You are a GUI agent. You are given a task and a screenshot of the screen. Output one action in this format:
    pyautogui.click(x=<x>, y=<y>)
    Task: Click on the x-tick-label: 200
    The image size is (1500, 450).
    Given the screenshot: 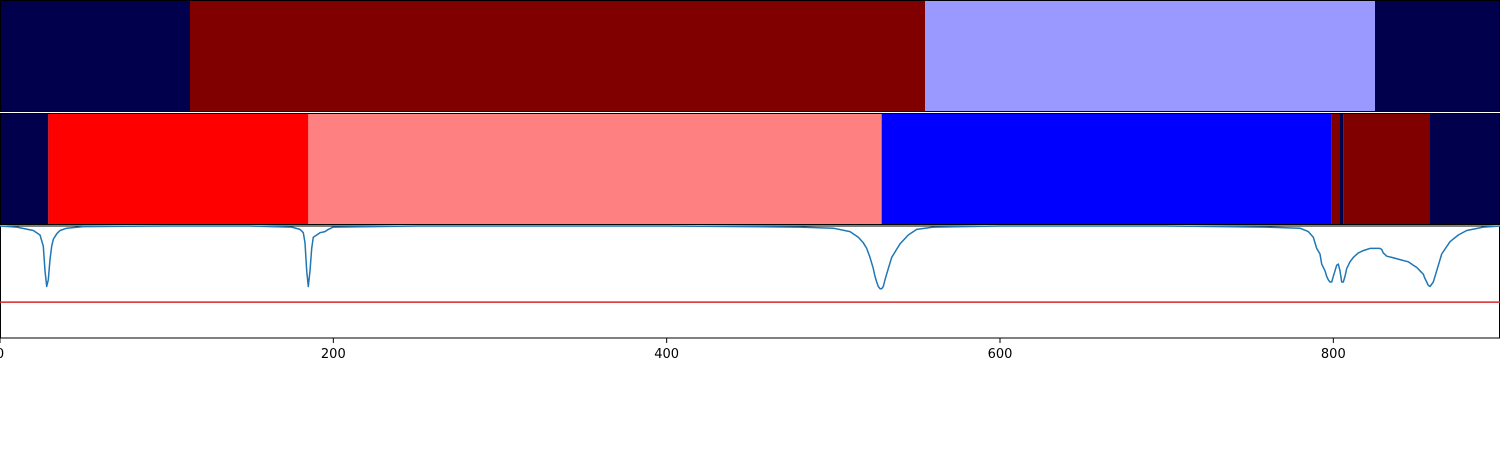 What is the action you would take?
    pyautogui.click(x=333, y=354)
    